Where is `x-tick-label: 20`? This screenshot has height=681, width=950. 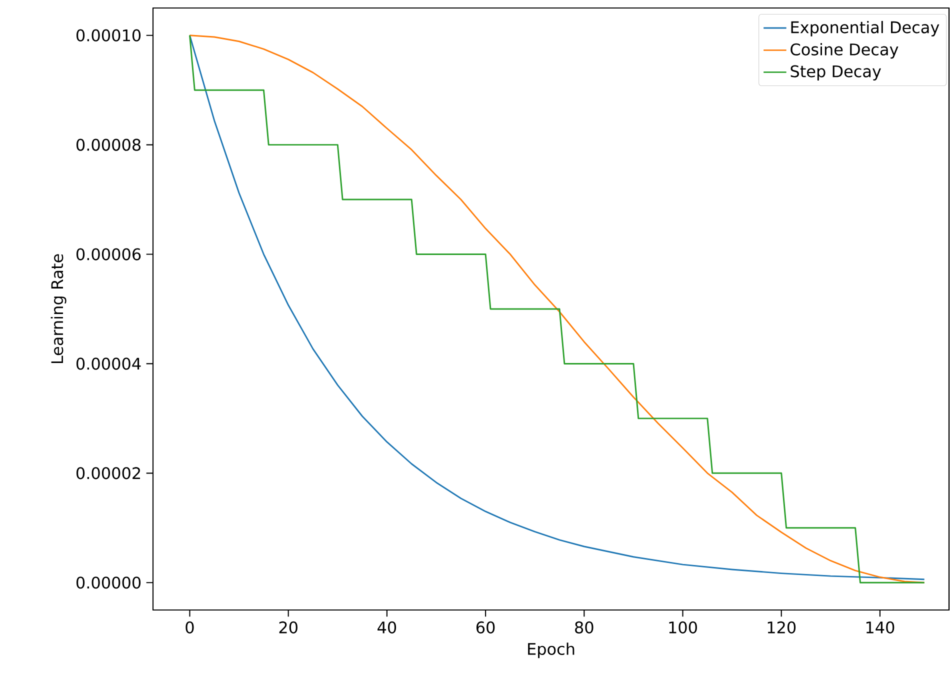
x-tick-label: 20 is located at coordinates (288, 627).